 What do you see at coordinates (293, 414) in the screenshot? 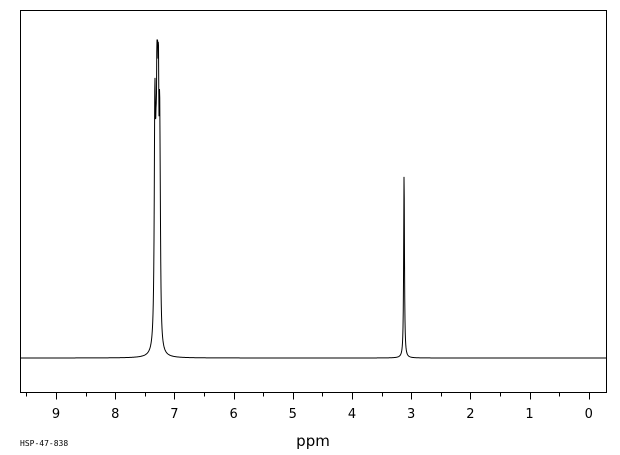
I see `tick-label-5: 5` at bounding box center [293, 414].